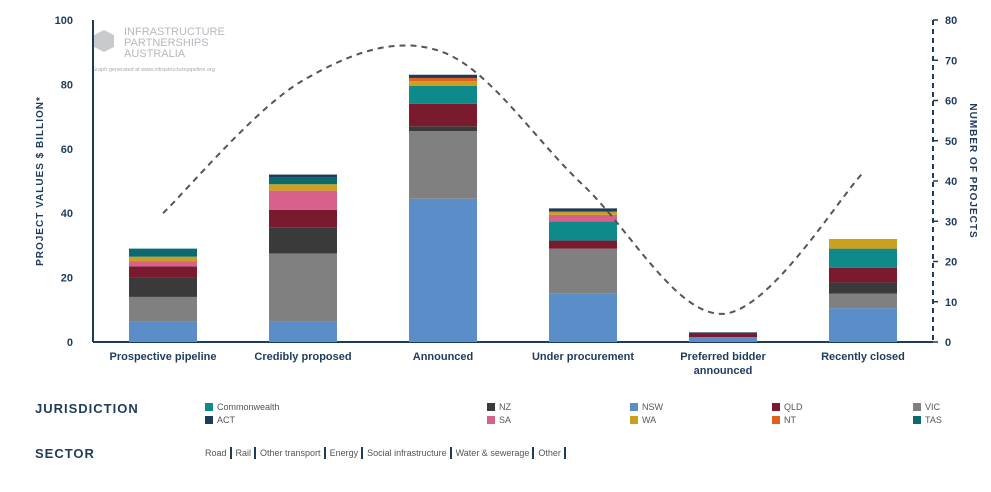 This screenshot has width=991, height=492. What do you see at coordinates (951, 142) in the screenshot?
I see `y2-tick-label: 50` at bounding box center [951, 142].